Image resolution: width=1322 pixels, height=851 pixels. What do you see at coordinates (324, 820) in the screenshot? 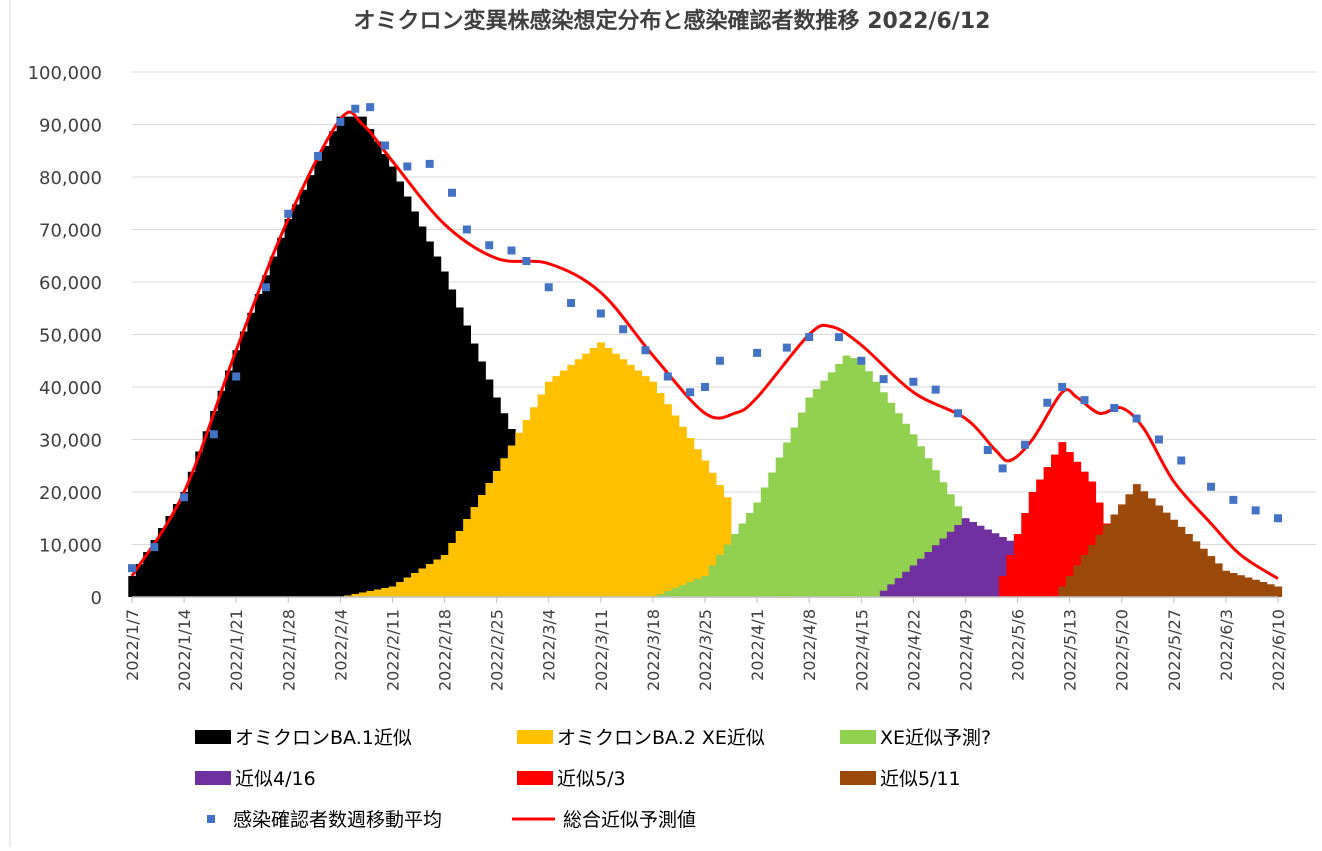
I see `legend-entry-7: 感染確認者数週移動平均` at bounding box center [324, 820].